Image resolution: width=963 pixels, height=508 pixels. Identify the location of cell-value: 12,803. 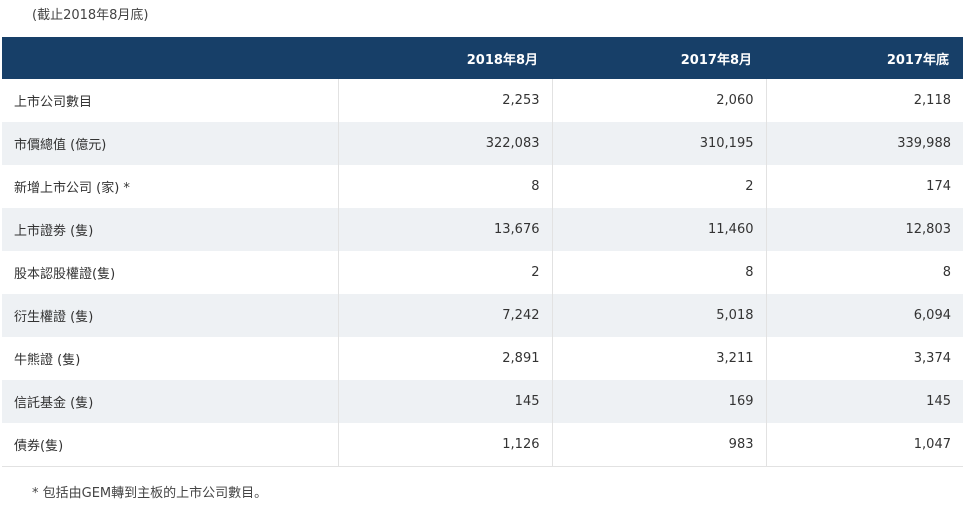
(864, 229).